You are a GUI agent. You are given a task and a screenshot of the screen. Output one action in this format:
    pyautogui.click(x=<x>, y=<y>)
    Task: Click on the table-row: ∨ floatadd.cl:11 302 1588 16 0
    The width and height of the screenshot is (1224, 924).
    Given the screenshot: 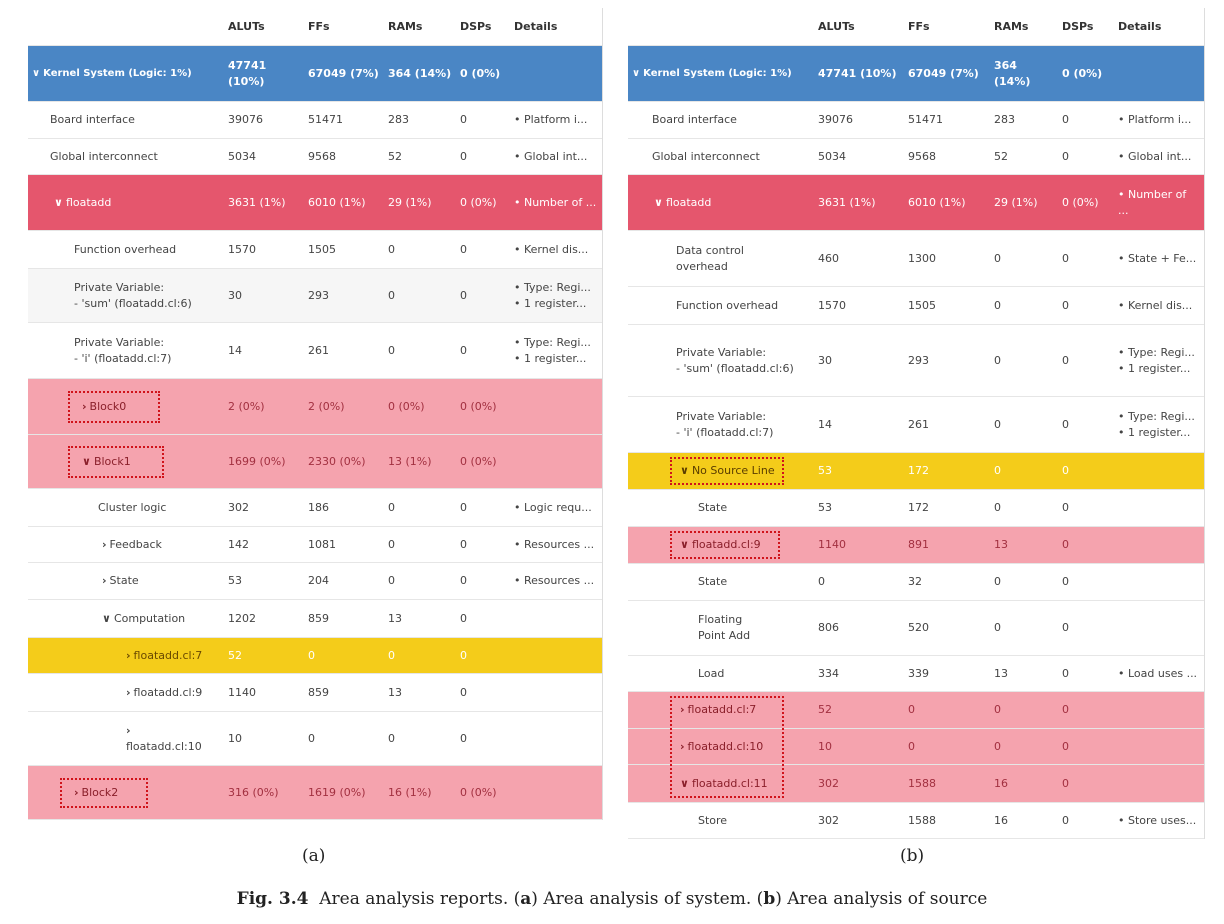 What is the action you would take?
    pyautogui.click(x=916, y=784)
    